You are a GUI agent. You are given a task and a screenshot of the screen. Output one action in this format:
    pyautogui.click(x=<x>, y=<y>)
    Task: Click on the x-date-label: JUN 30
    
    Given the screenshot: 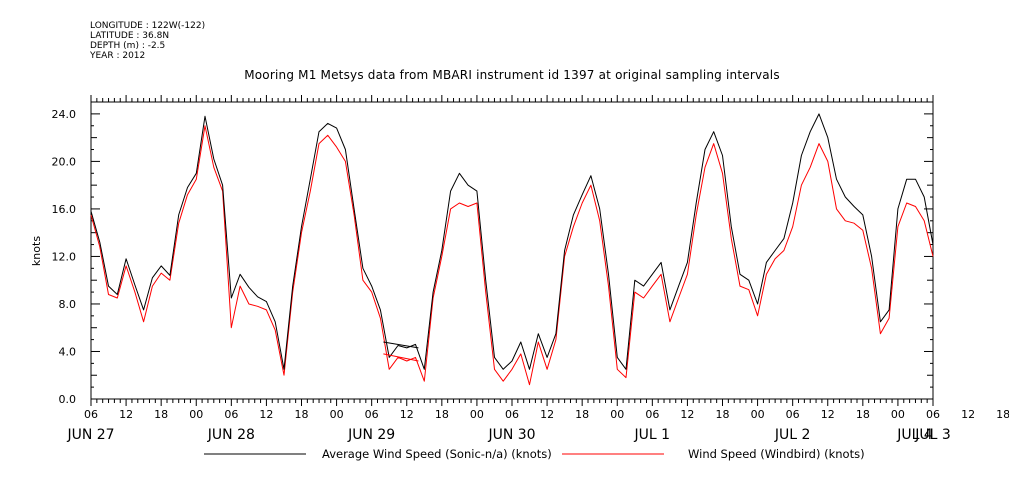 What is the action you would take?
    pyautogui.click(x=511, y=435)
    